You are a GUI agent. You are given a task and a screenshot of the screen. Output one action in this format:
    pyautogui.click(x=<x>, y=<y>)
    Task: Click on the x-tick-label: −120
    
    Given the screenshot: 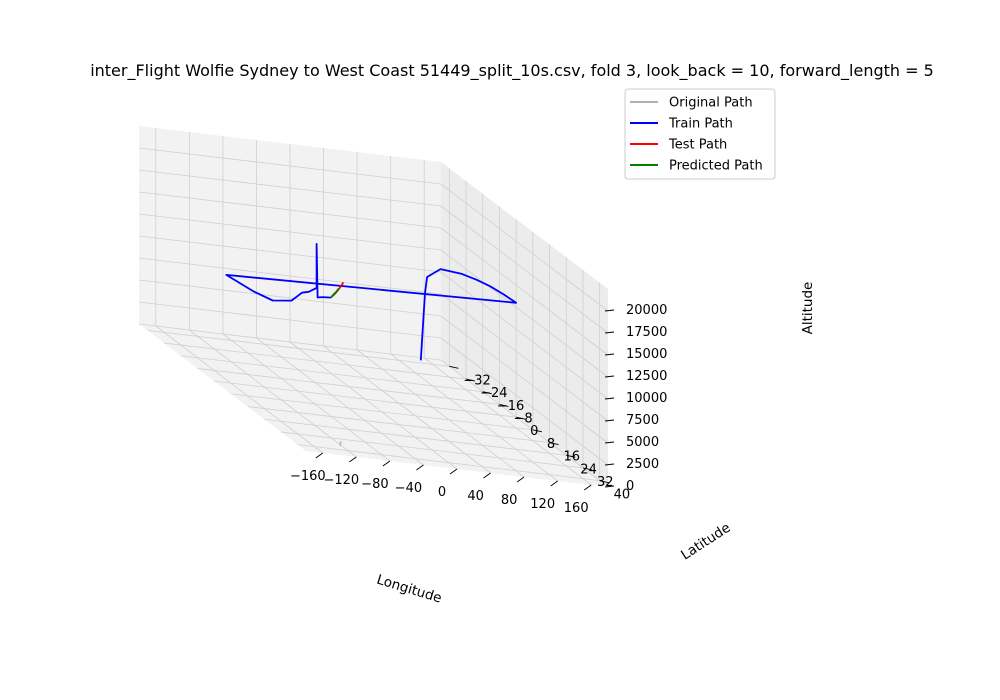 What is the action you would take?
    pyautogui.click(x=341, y=480)
    